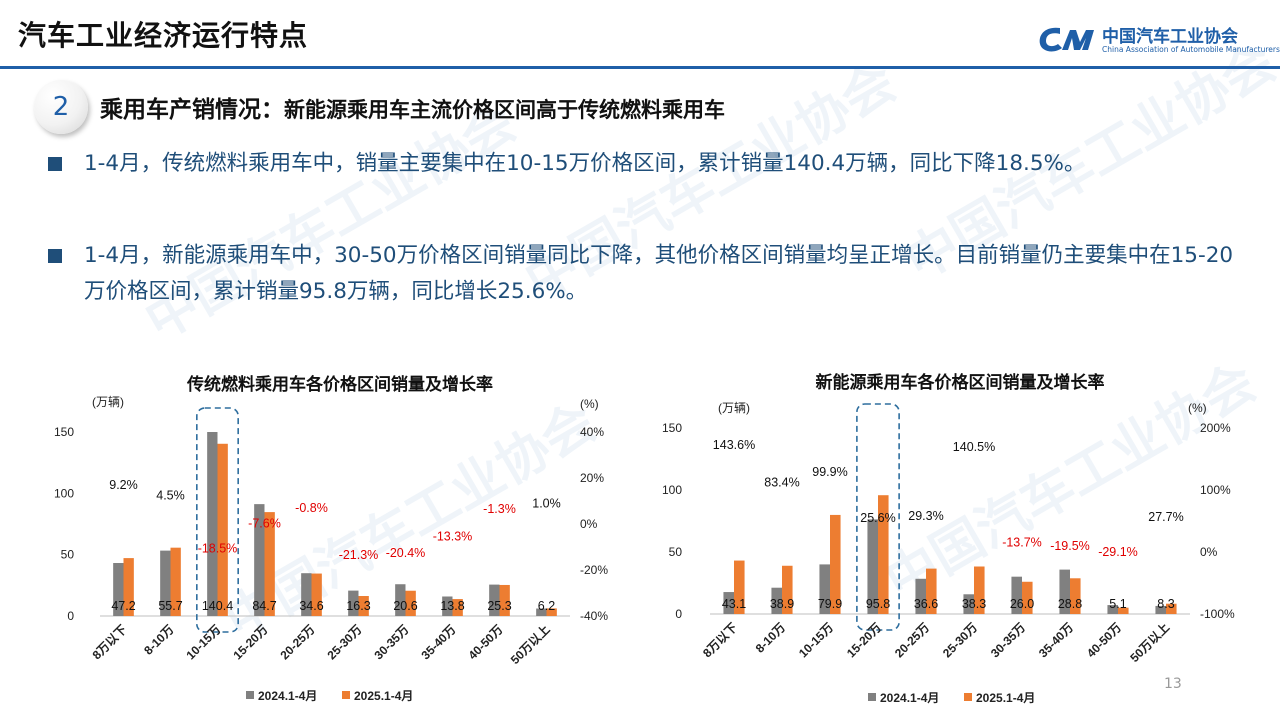 The image size is (1280, 720). What do you see at coordinates (877, 518) in the screenshot?
I see `growth-rate-label: 25.6%` at bounding box center [877, 518].